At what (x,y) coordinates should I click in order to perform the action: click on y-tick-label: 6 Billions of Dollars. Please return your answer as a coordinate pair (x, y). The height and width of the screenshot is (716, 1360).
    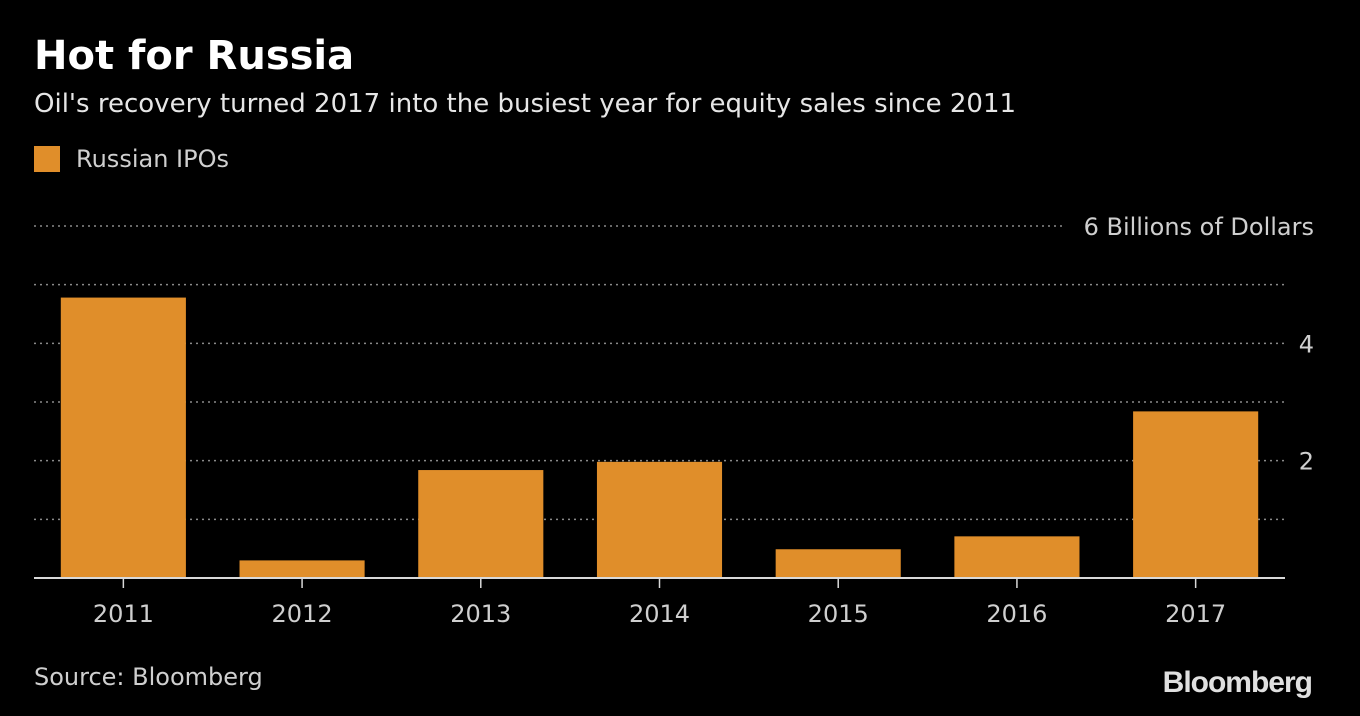
    Looking at the image, I should click on (1199, 227).